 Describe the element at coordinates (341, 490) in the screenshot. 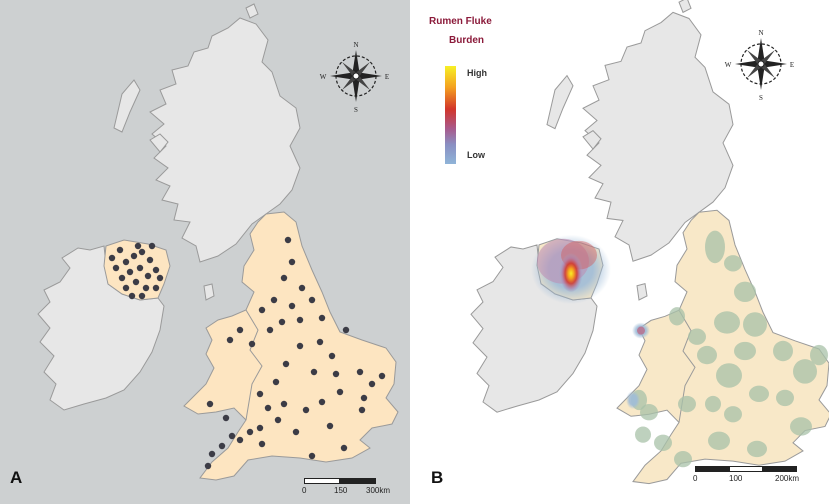

I see `scale-tick-1: 150` at that location.